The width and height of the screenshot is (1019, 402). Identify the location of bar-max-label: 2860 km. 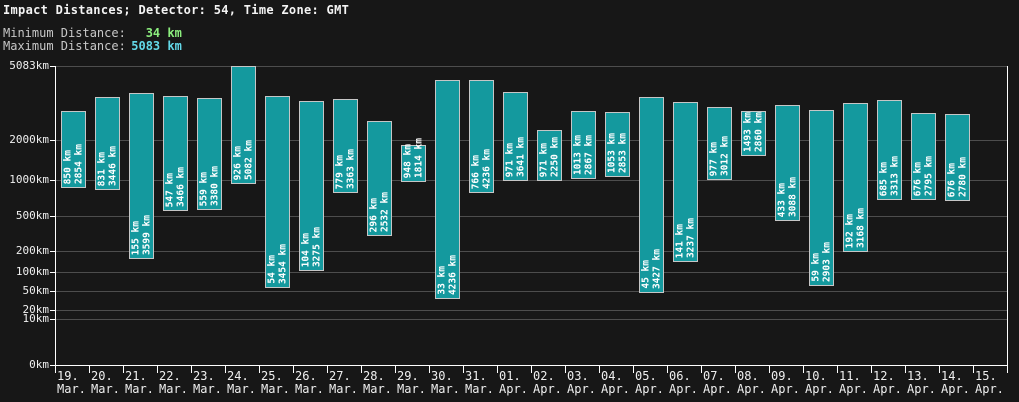
(758, 131).